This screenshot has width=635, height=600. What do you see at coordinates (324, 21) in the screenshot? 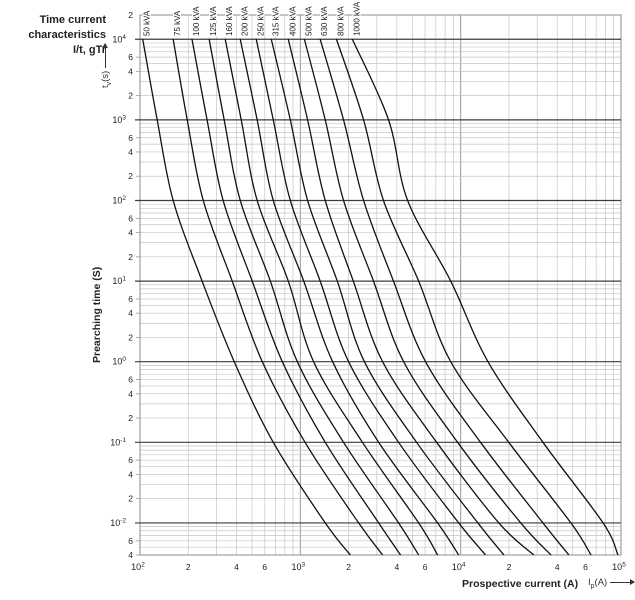
I see `curve-label-630-kVA: 630 kVA` at bounding box center [324, 21].